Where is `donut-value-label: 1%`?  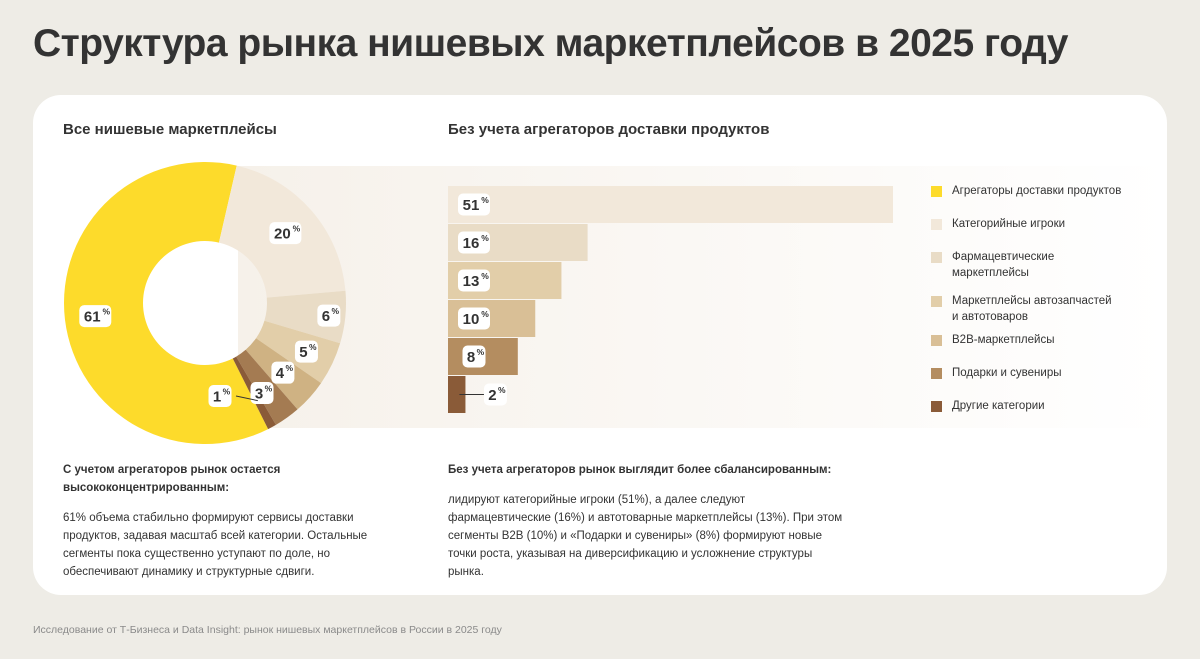
donut-value-label: 1% is located at coordinates (220, 396).